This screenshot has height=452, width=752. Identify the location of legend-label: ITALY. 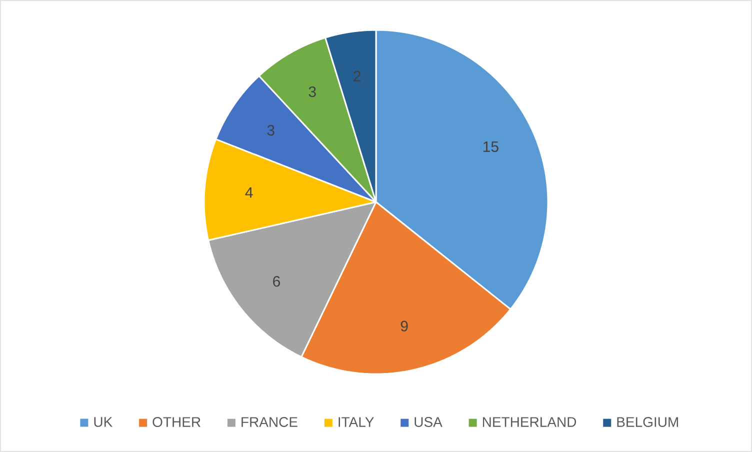
(356, 422).